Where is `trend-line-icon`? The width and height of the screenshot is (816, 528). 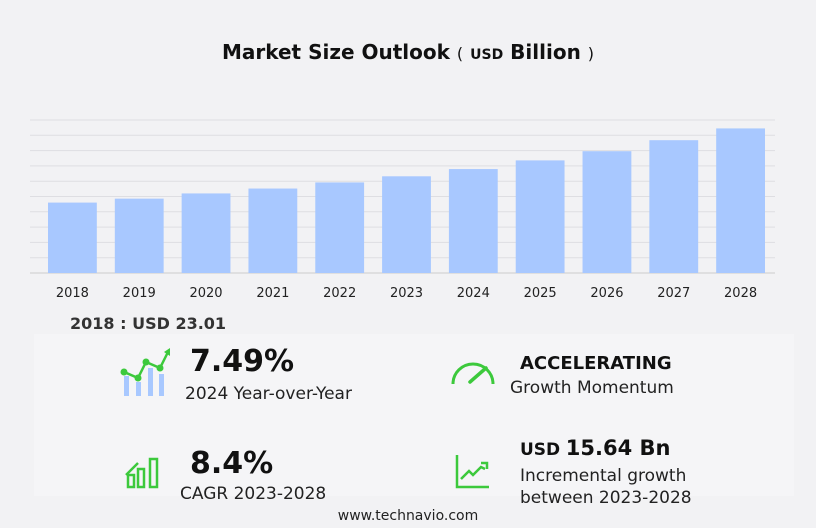
trend-line-icon is located at coordinates (472, 472).